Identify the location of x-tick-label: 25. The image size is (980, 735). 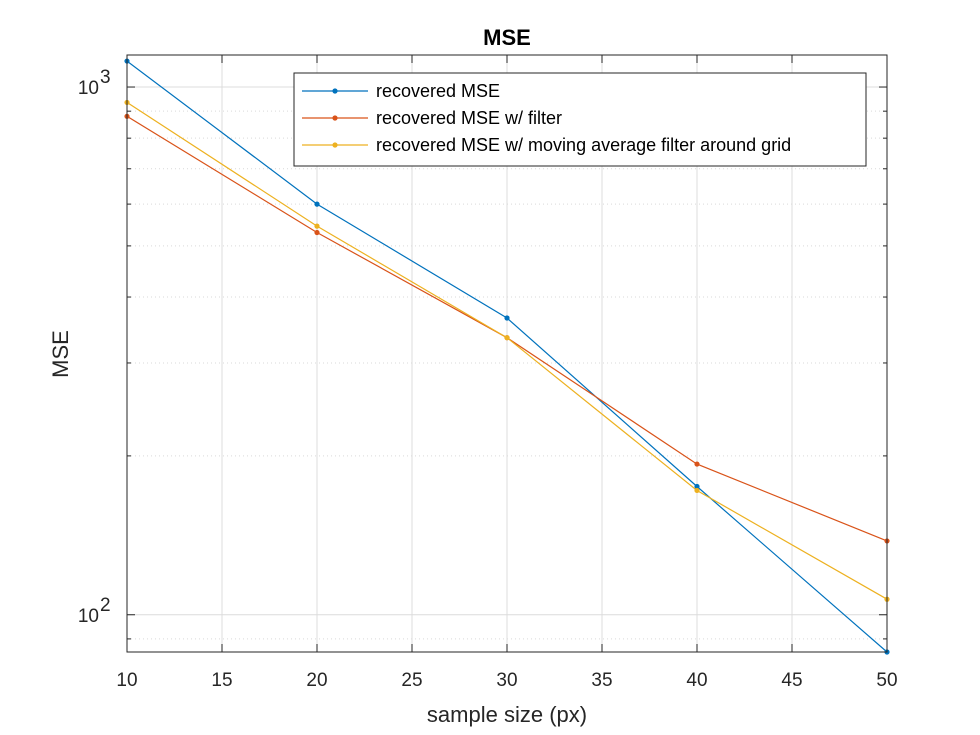
(411, 680).